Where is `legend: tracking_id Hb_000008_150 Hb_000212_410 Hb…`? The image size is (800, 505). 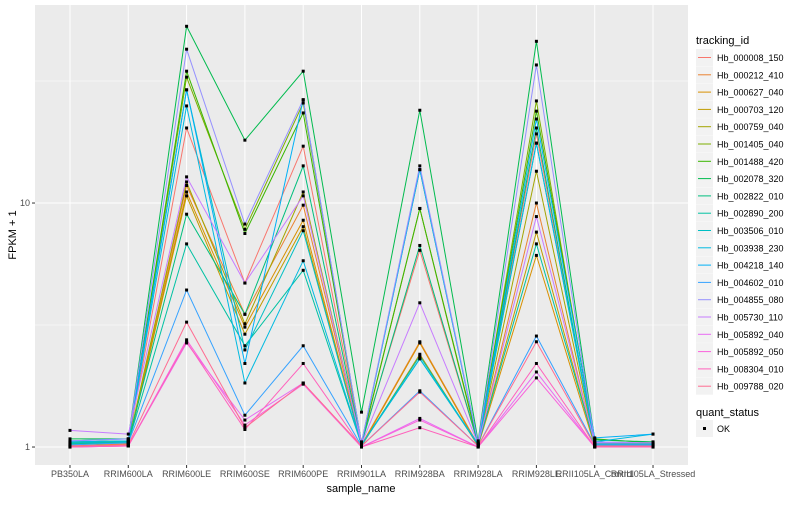
legend: tracking_id Hb_000008_150 Hb_000212_410 Hb… is located at coordinates (740, 236).